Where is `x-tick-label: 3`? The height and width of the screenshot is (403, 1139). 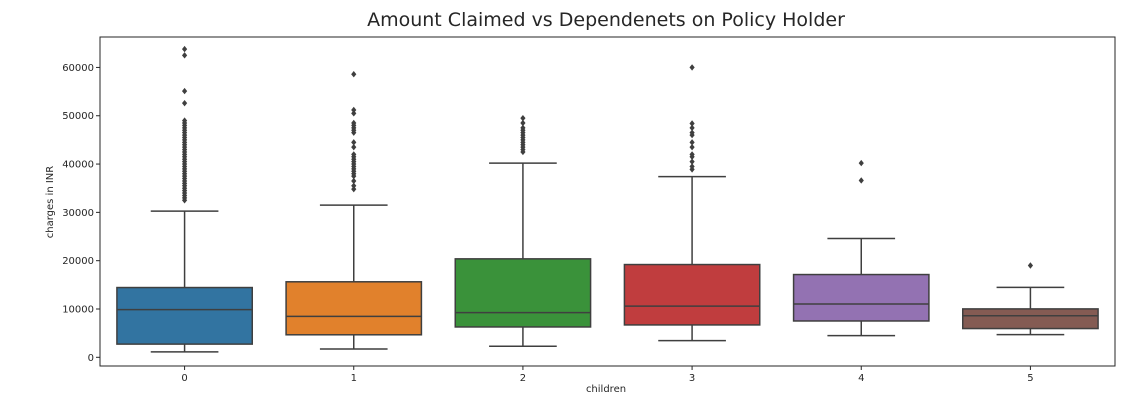
x-tick-label: 3 is located at coordinates (692, 378).